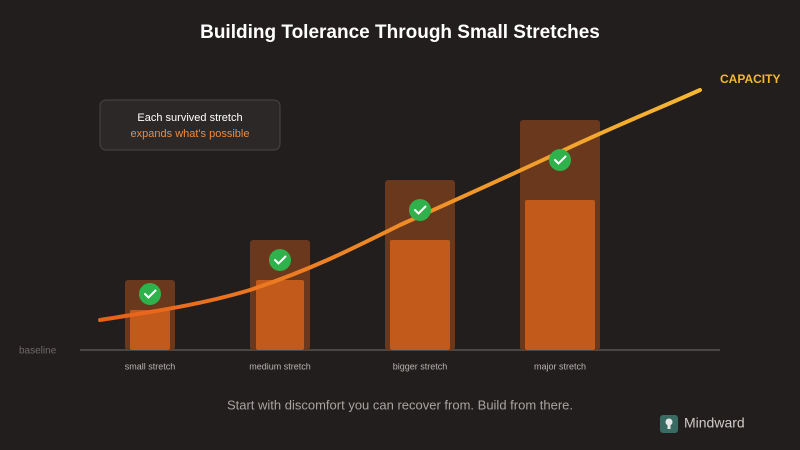  I want to click on brand-icon-base, so click(669, 427).